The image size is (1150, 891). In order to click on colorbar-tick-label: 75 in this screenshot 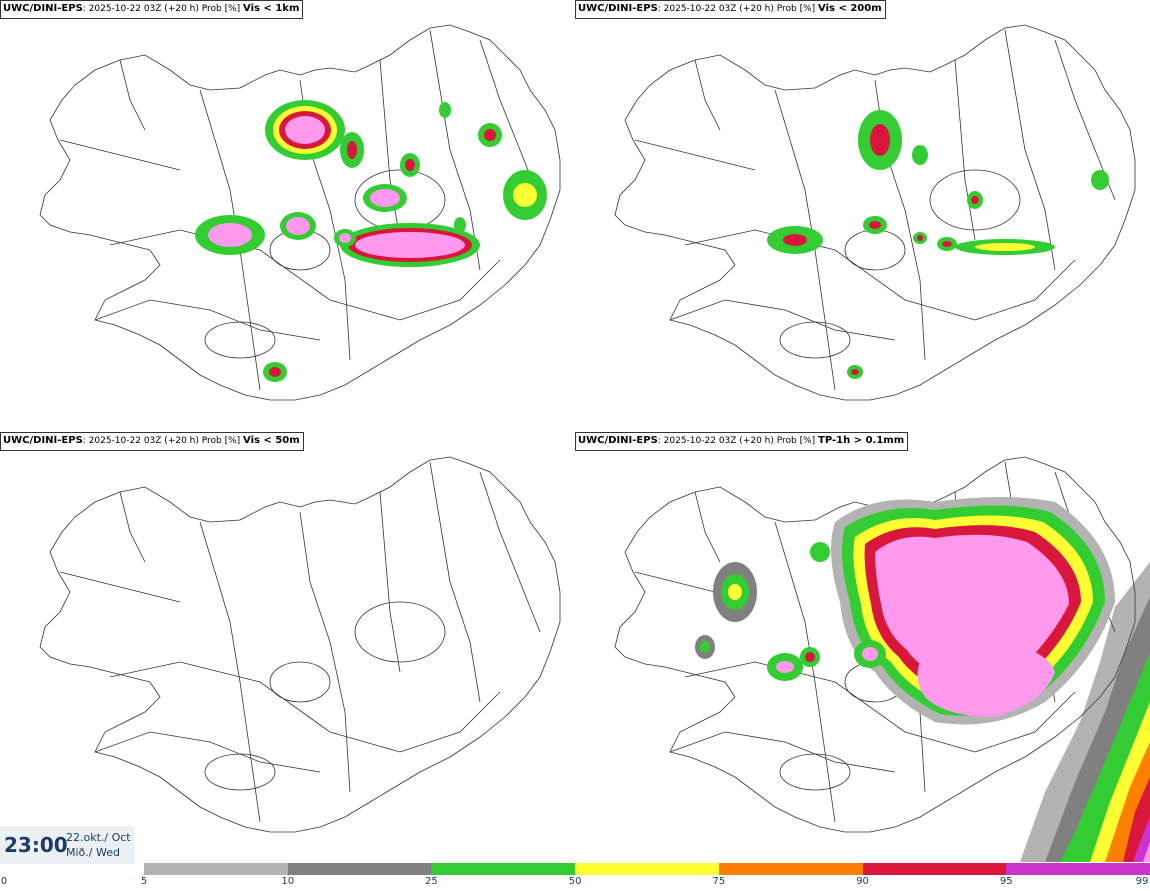, I will do `click(719, 881)`.